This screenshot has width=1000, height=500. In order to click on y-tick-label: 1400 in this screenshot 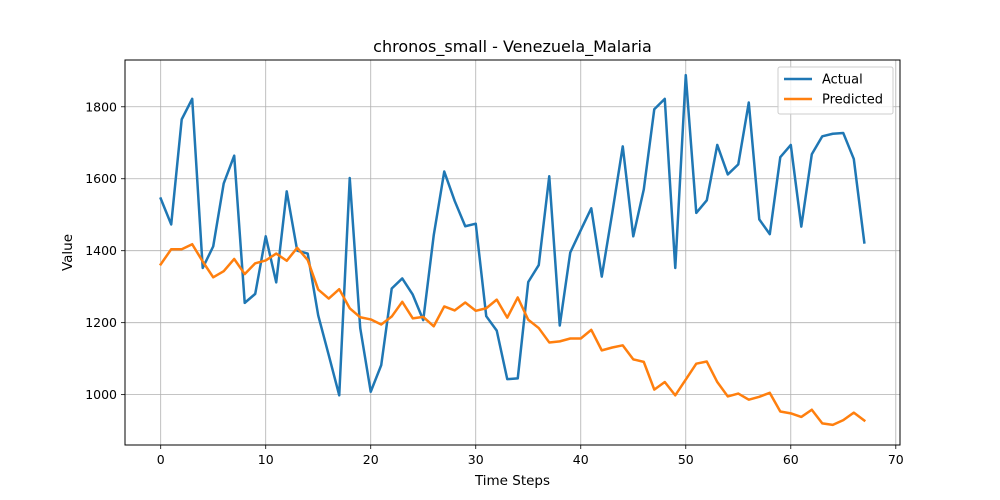, I will do `click(101, 250)`.